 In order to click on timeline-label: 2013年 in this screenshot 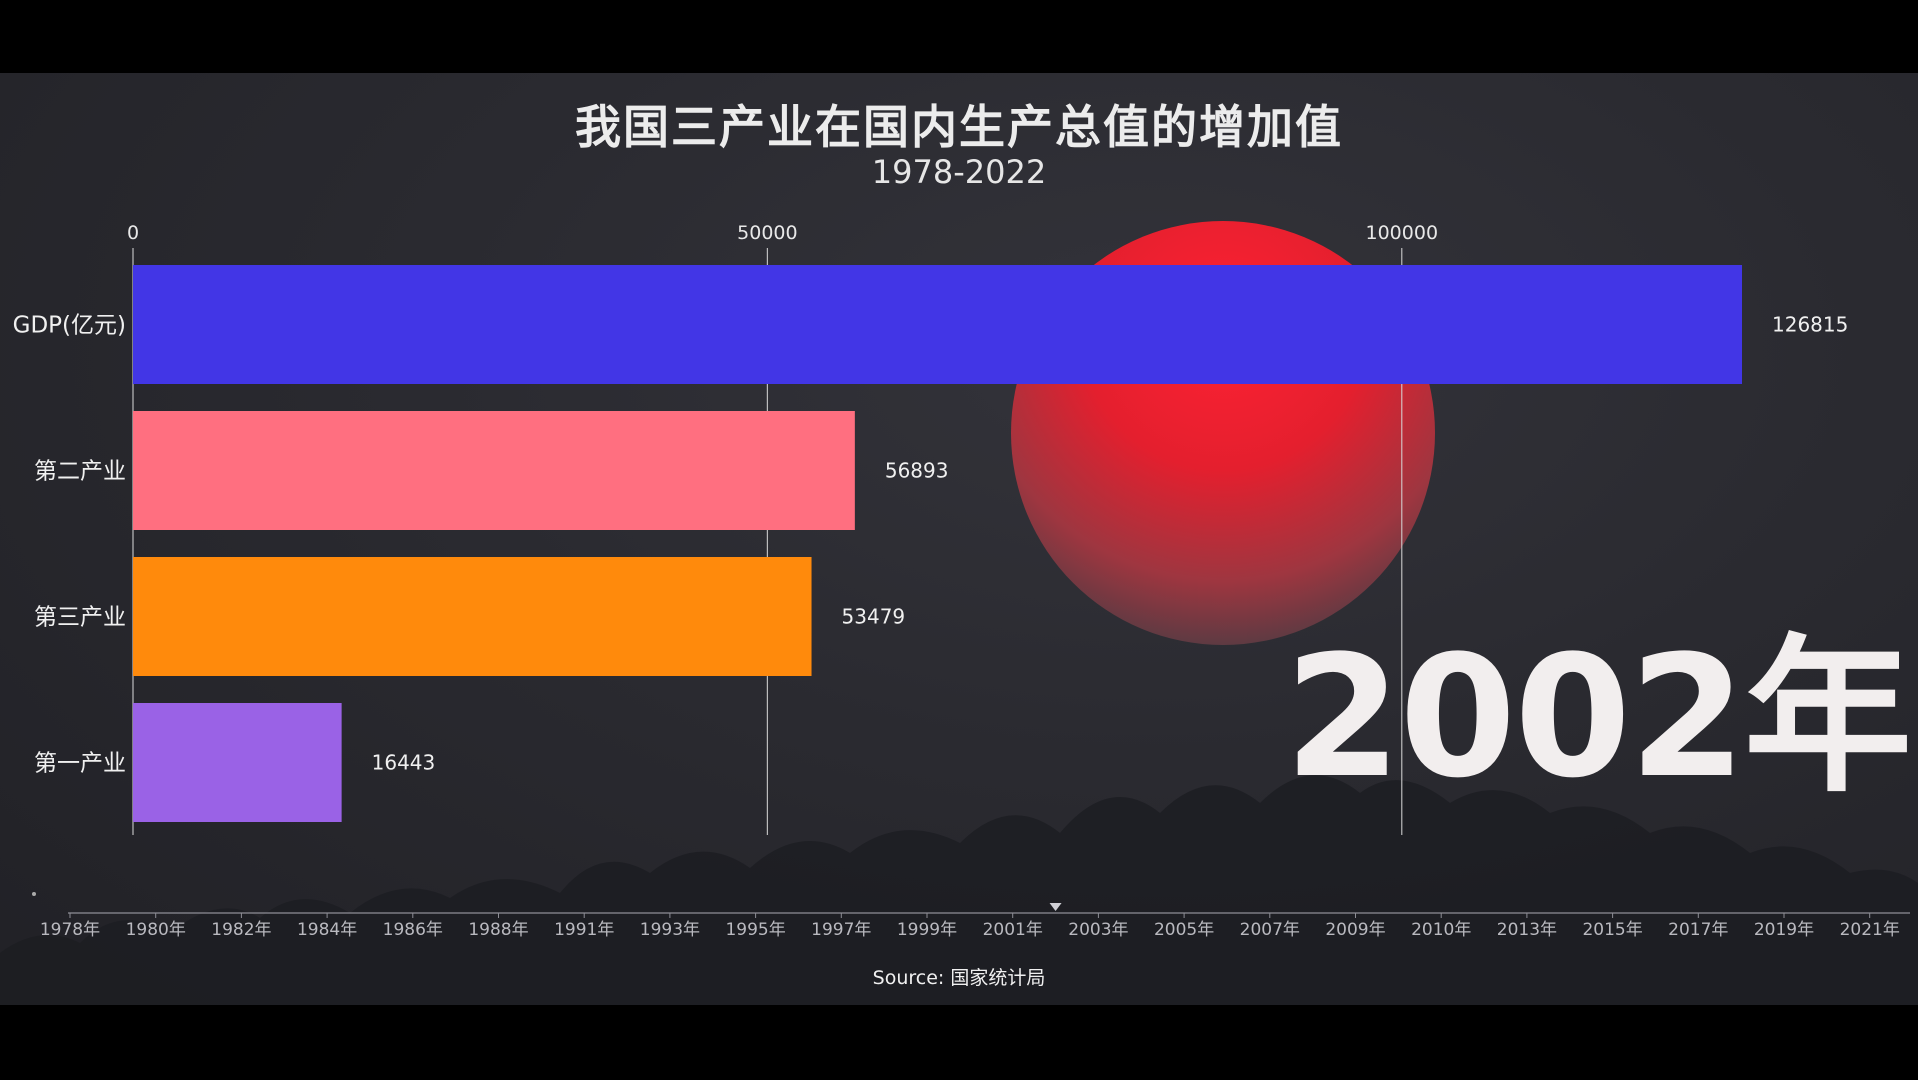, I will do `click(1527, 930)`.